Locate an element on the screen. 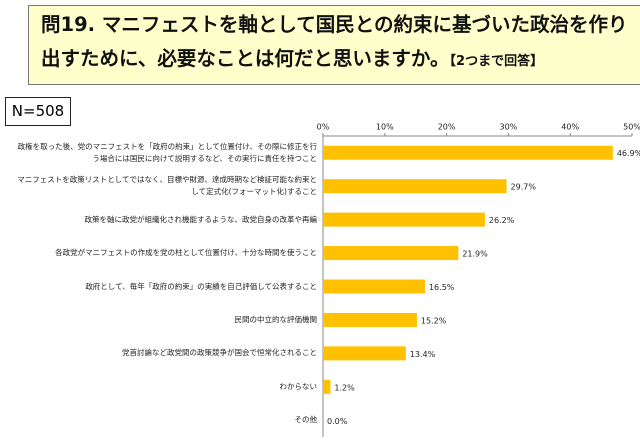  x-tick-label: 30% is located at coordinates (509, 127).